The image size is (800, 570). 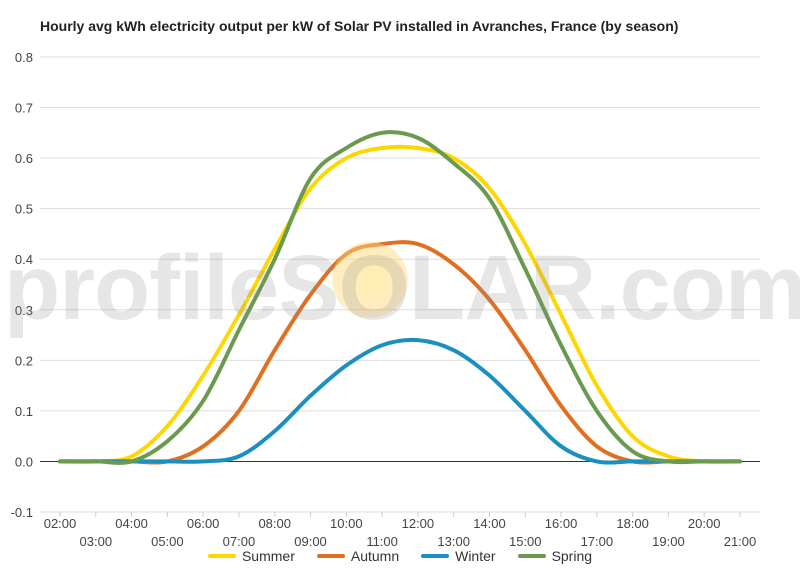 What do you see at coordinates (740, 541) in the screenshot?
I see `x-tick-label: 21:00` at bounding box center [740, 541].